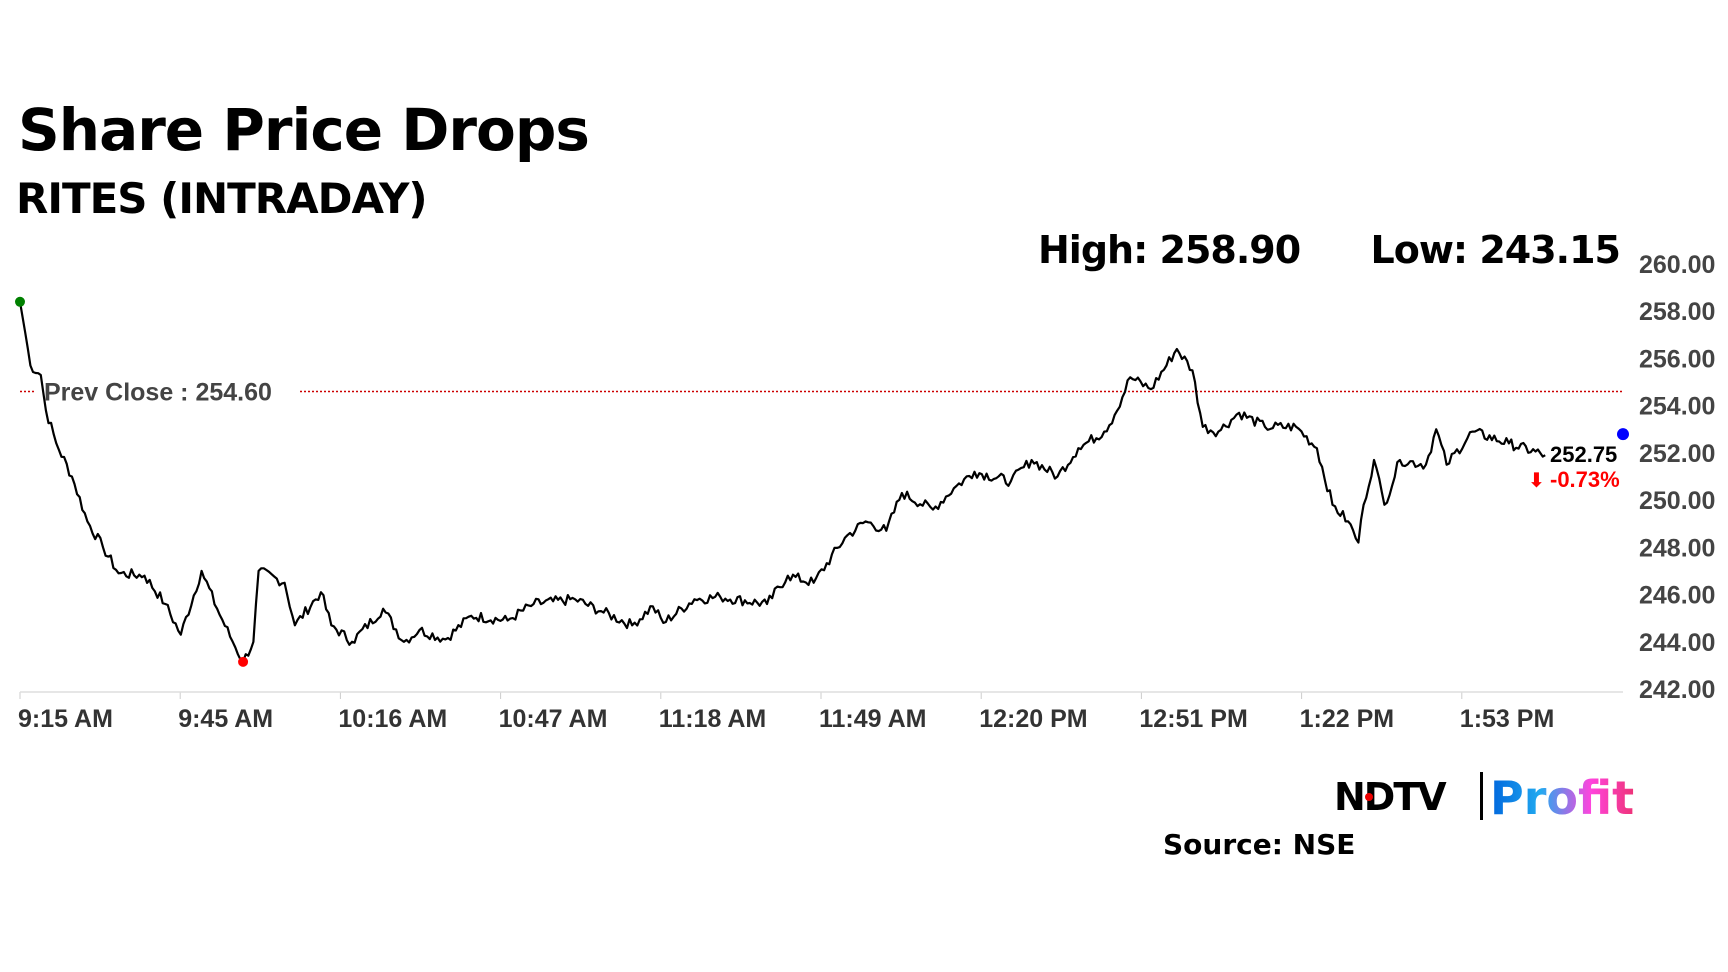 The width and height of the screenshot is (1728, 972). What do you see at coordinates (392, 719) in the screenshot?
I see `x-tick-label: 10:16 AM` at bounding box center [392, 719].